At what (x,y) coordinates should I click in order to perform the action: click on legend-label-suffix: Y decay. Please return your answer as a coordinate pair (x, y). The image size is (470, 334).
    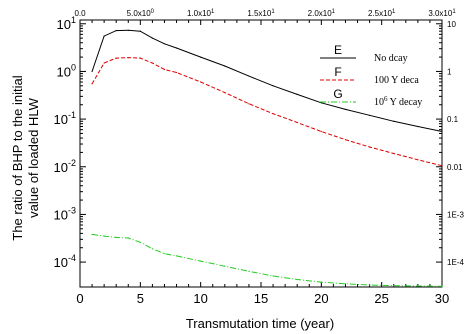
    Looking at the image, I should click on (405, 102).